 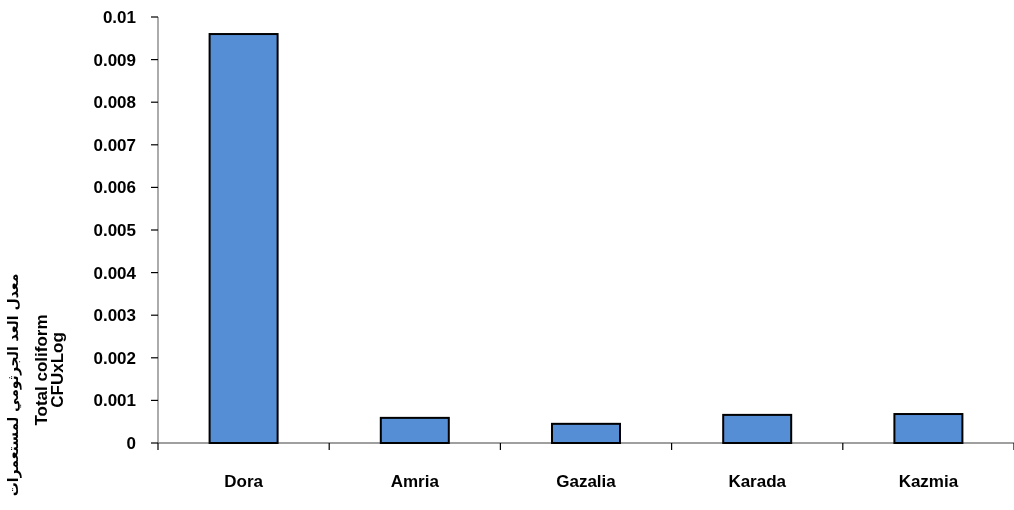 I want to click on annotation: معدل العد الجرثومي لمستعمرات, so click(x=13, y=385).